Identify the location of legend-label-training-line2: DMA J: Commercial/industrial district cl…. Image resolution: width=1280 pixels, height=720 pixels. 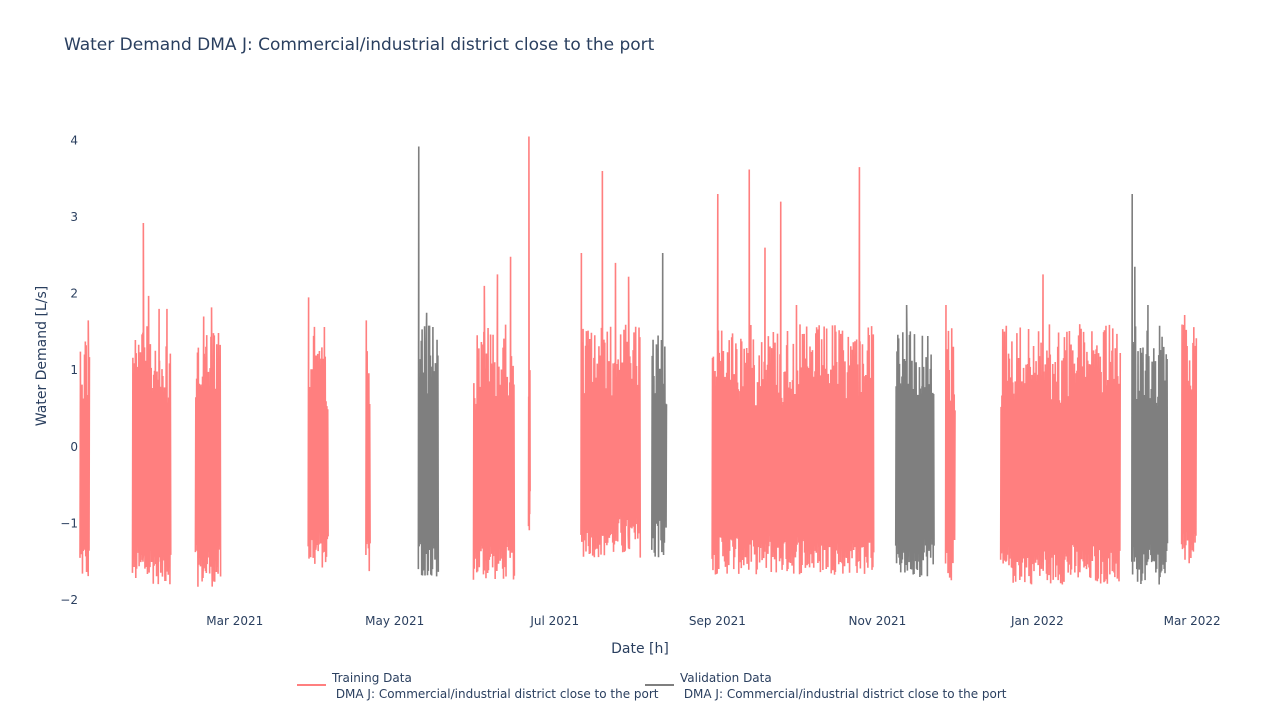
(495, 694).